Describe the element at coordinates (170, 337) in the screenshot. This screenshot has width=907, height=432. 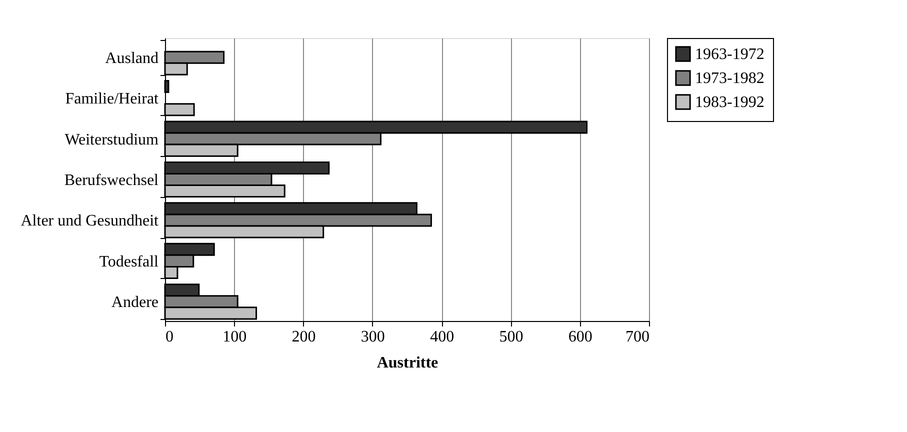
I see `x-tick-label: 0` at that location.